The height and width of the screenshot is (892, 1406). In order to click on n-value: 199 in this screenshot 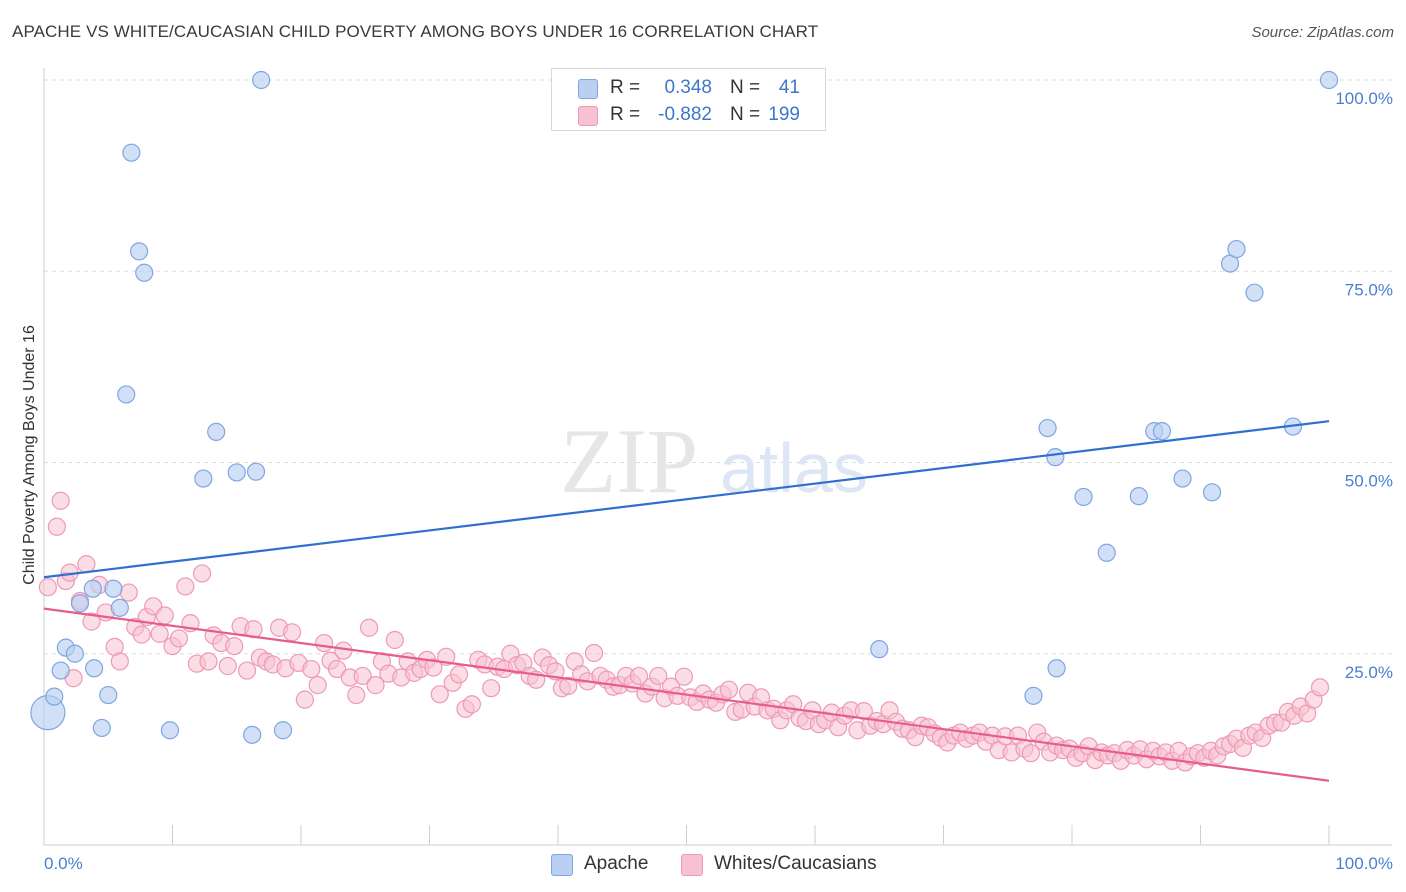, I will do `click(784, 114)`.